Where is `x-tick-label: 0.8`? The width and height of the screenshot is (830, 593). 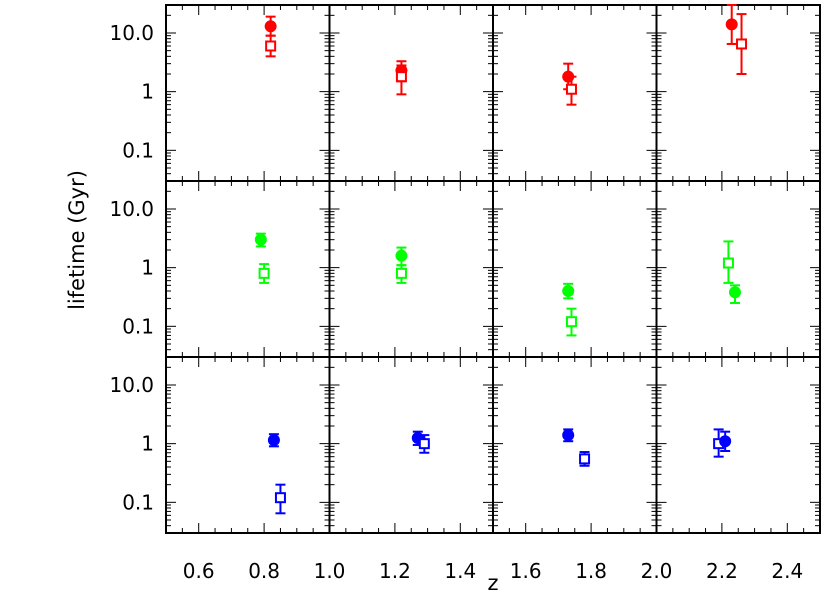
x-tick-label: 0.8 is located at coordinates (264, 571).